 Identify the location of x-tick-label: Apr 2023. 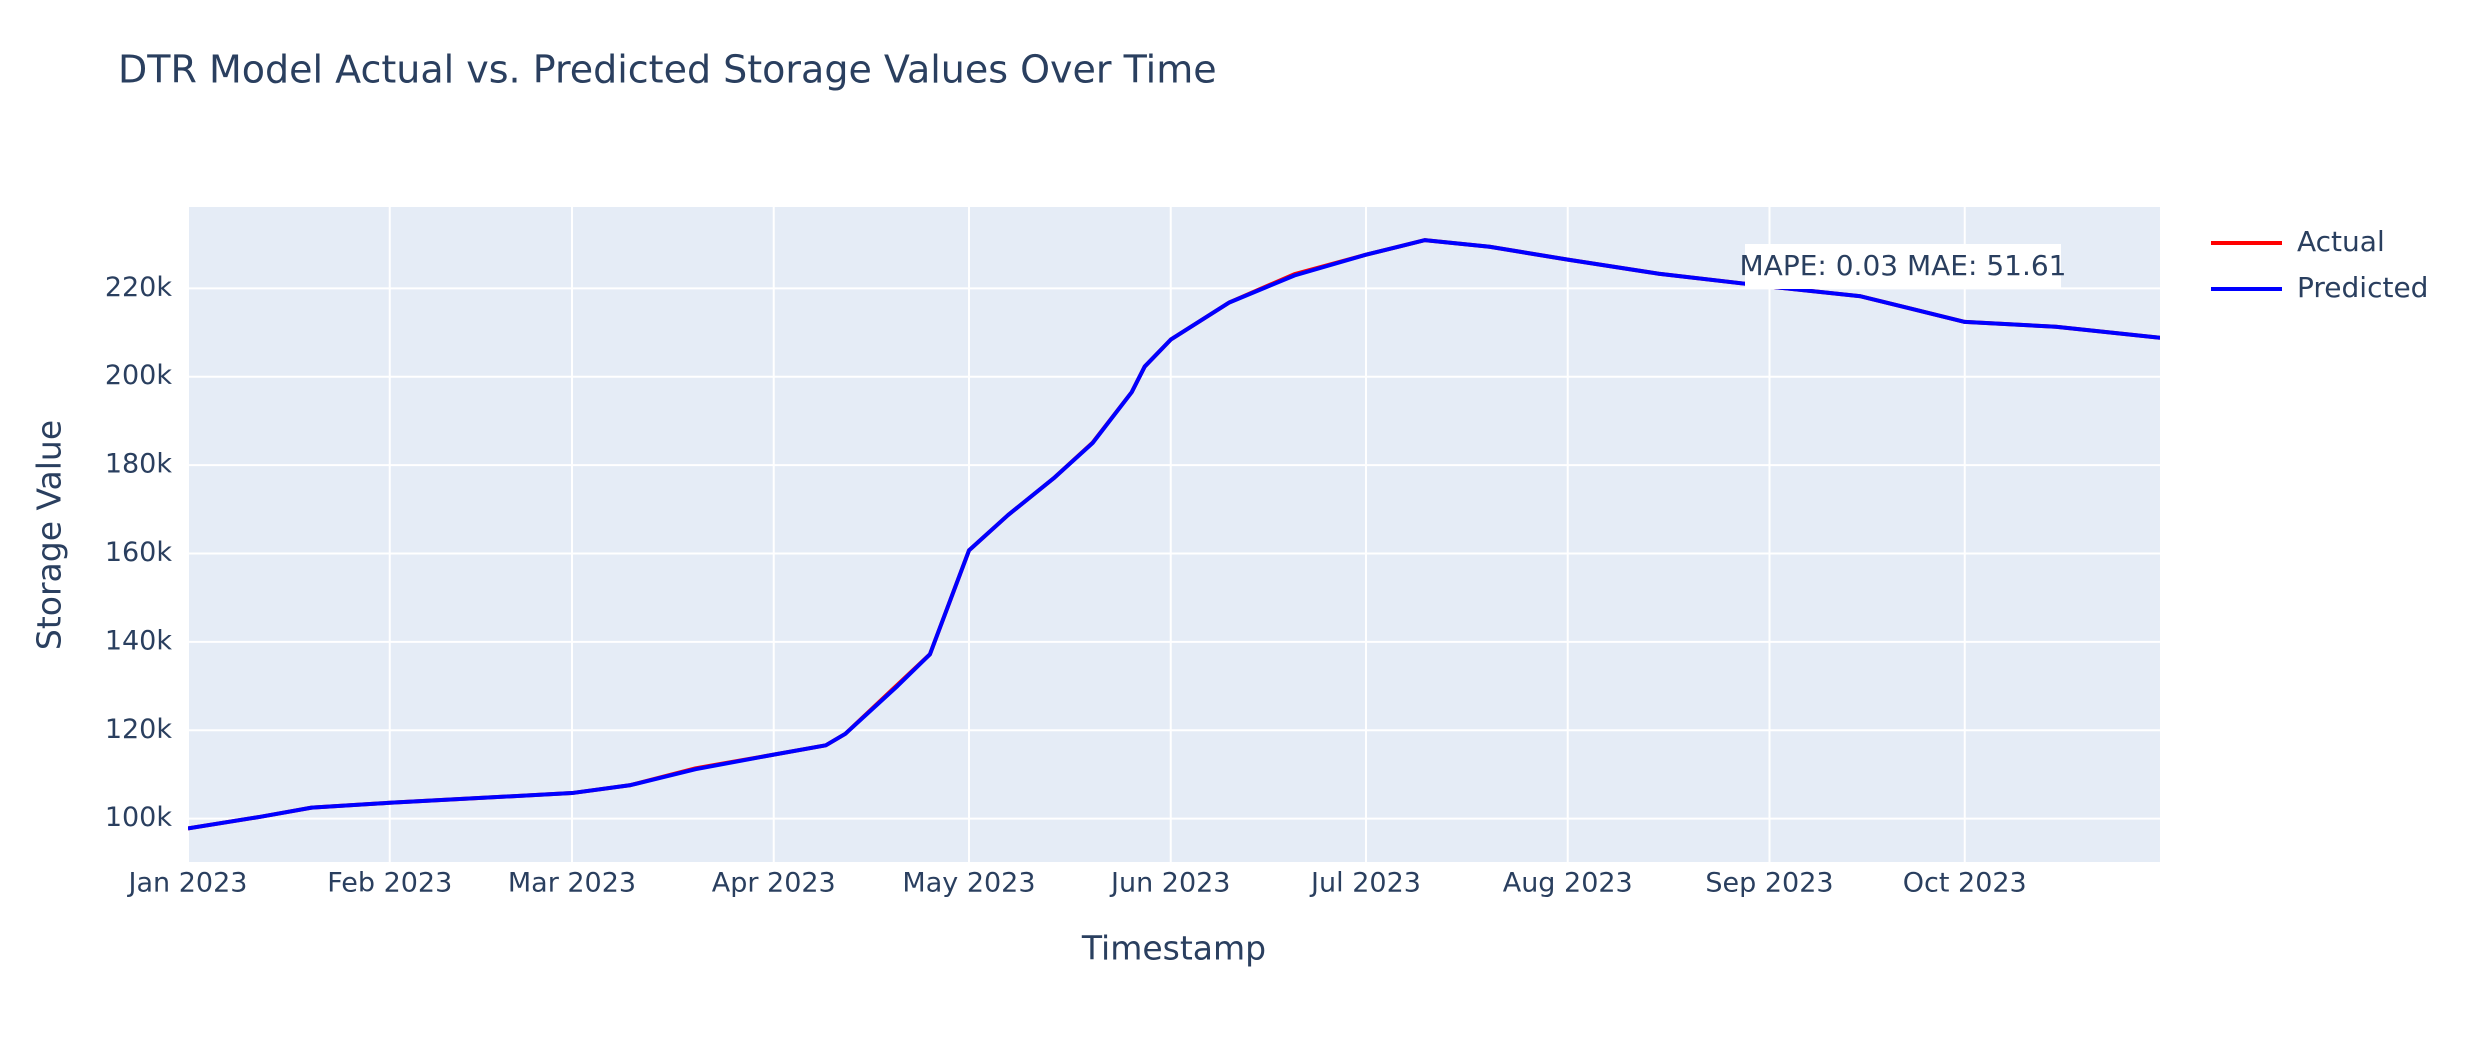
(774, 883).